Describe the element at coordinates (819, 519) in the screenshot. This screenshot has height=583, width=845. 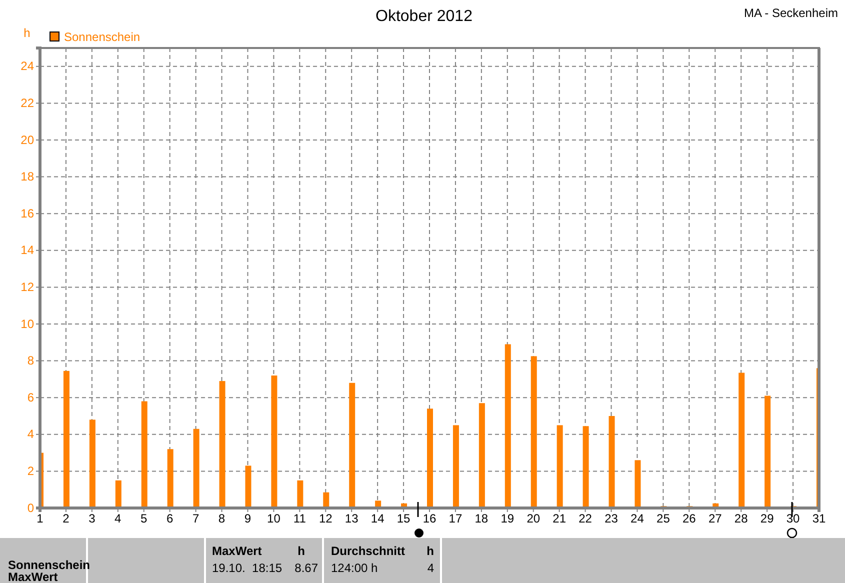
I see `x-tick-label: 31` at that location.